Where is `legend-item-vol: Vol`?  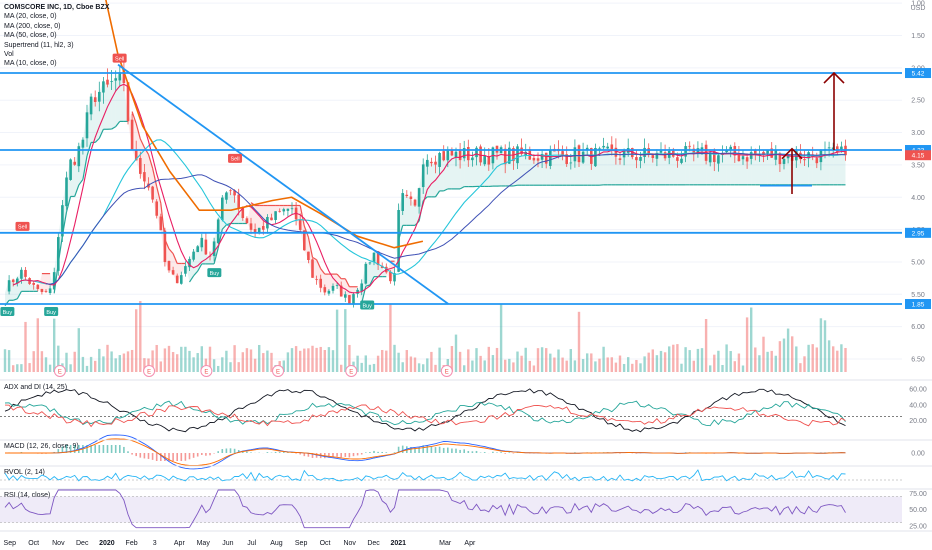
legend-item-vol: Vol is located at coordinates (9, 55).